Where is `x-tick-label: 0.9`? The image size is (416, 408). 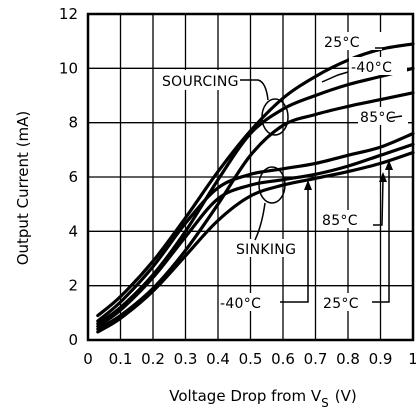
x-tick-label: 0.9 is located at coordinates (381, 359).